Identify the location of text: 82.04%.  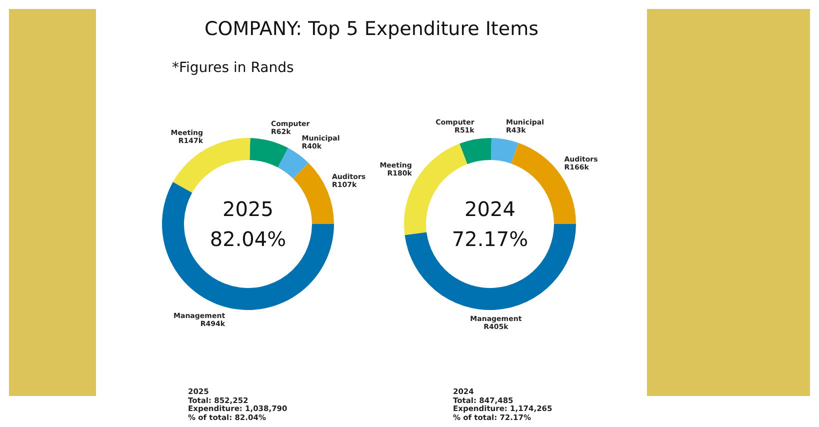
(248, 239).